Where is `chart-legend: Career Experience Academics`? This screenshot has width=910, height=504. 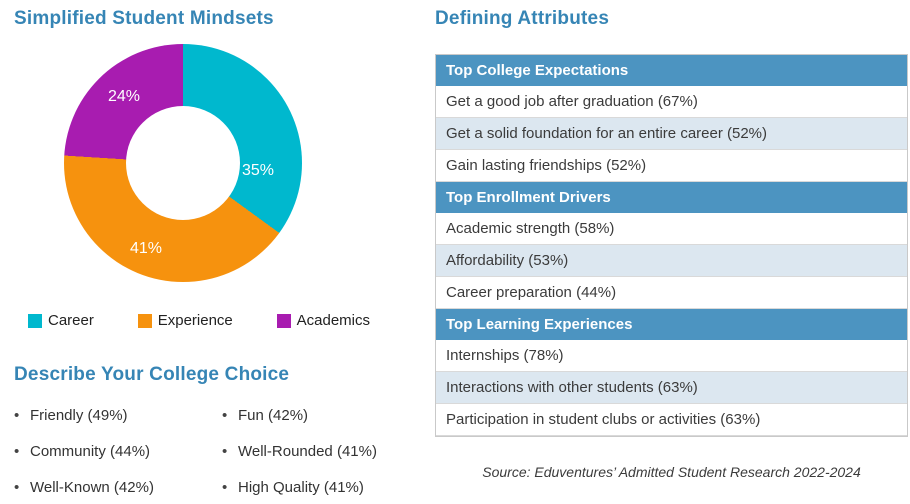 chart-legend: Career Experience Academics is located at coordinates (199, 320).